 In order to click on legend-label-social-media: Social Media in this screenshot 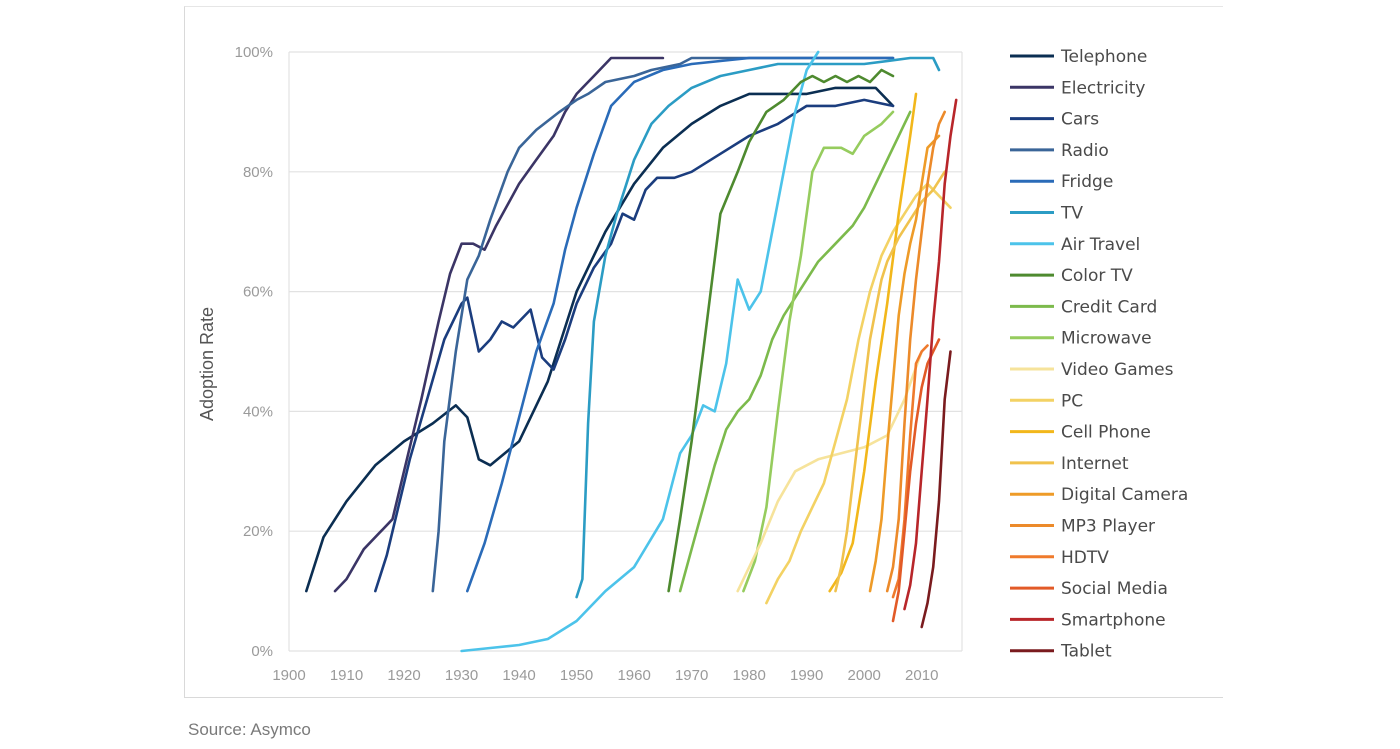, I will do `click(1114, 589)`.